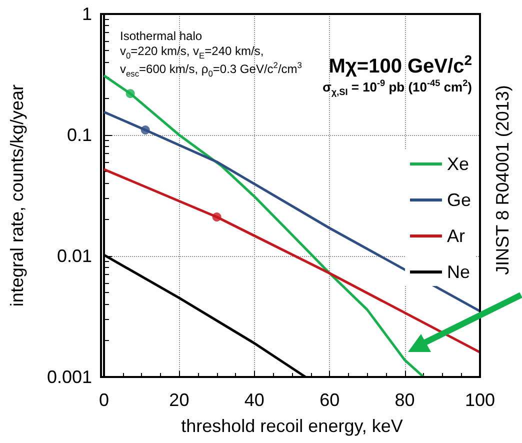  What do you see at coordinates (455, 236) in the screenshot?
I see `legend-label: Ar` at bounding box center [455, 236].